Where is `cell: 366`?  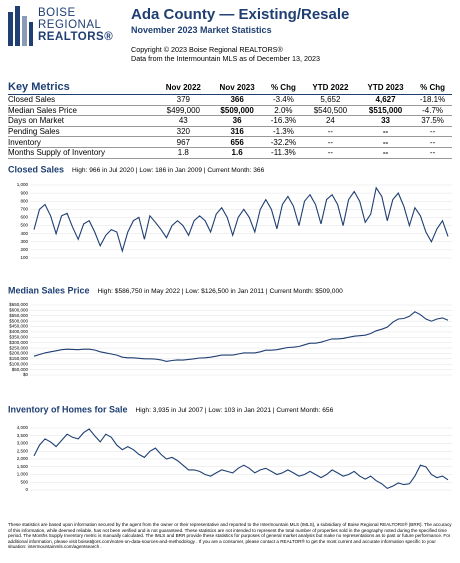
cell: 366 is located at coordinates (237, 100).